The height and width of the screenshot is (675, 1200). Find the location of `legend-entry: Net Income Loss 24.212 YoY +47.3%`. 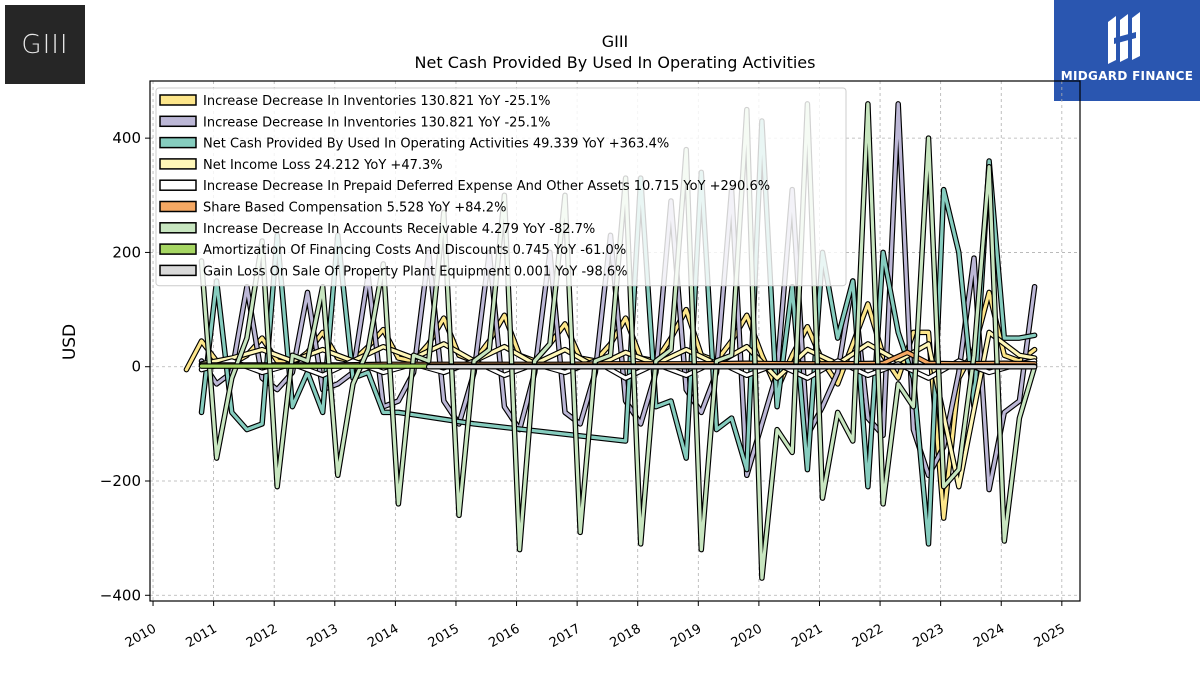

legend-entry: Net Income Loss 24.212 YoY +47.3% is located at coordinates (301, 165).